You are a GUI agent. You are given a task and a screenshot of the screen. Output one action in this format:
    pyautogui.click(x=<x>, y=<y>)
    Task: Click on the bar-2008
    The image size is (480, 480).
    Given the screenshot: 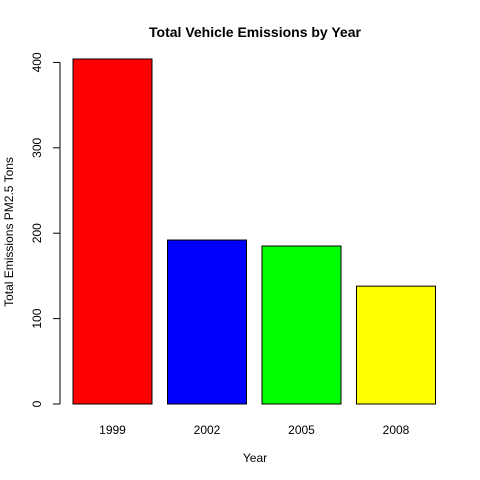 What is the action you would take?
    pyautogui.click(x=396, y=345)
    